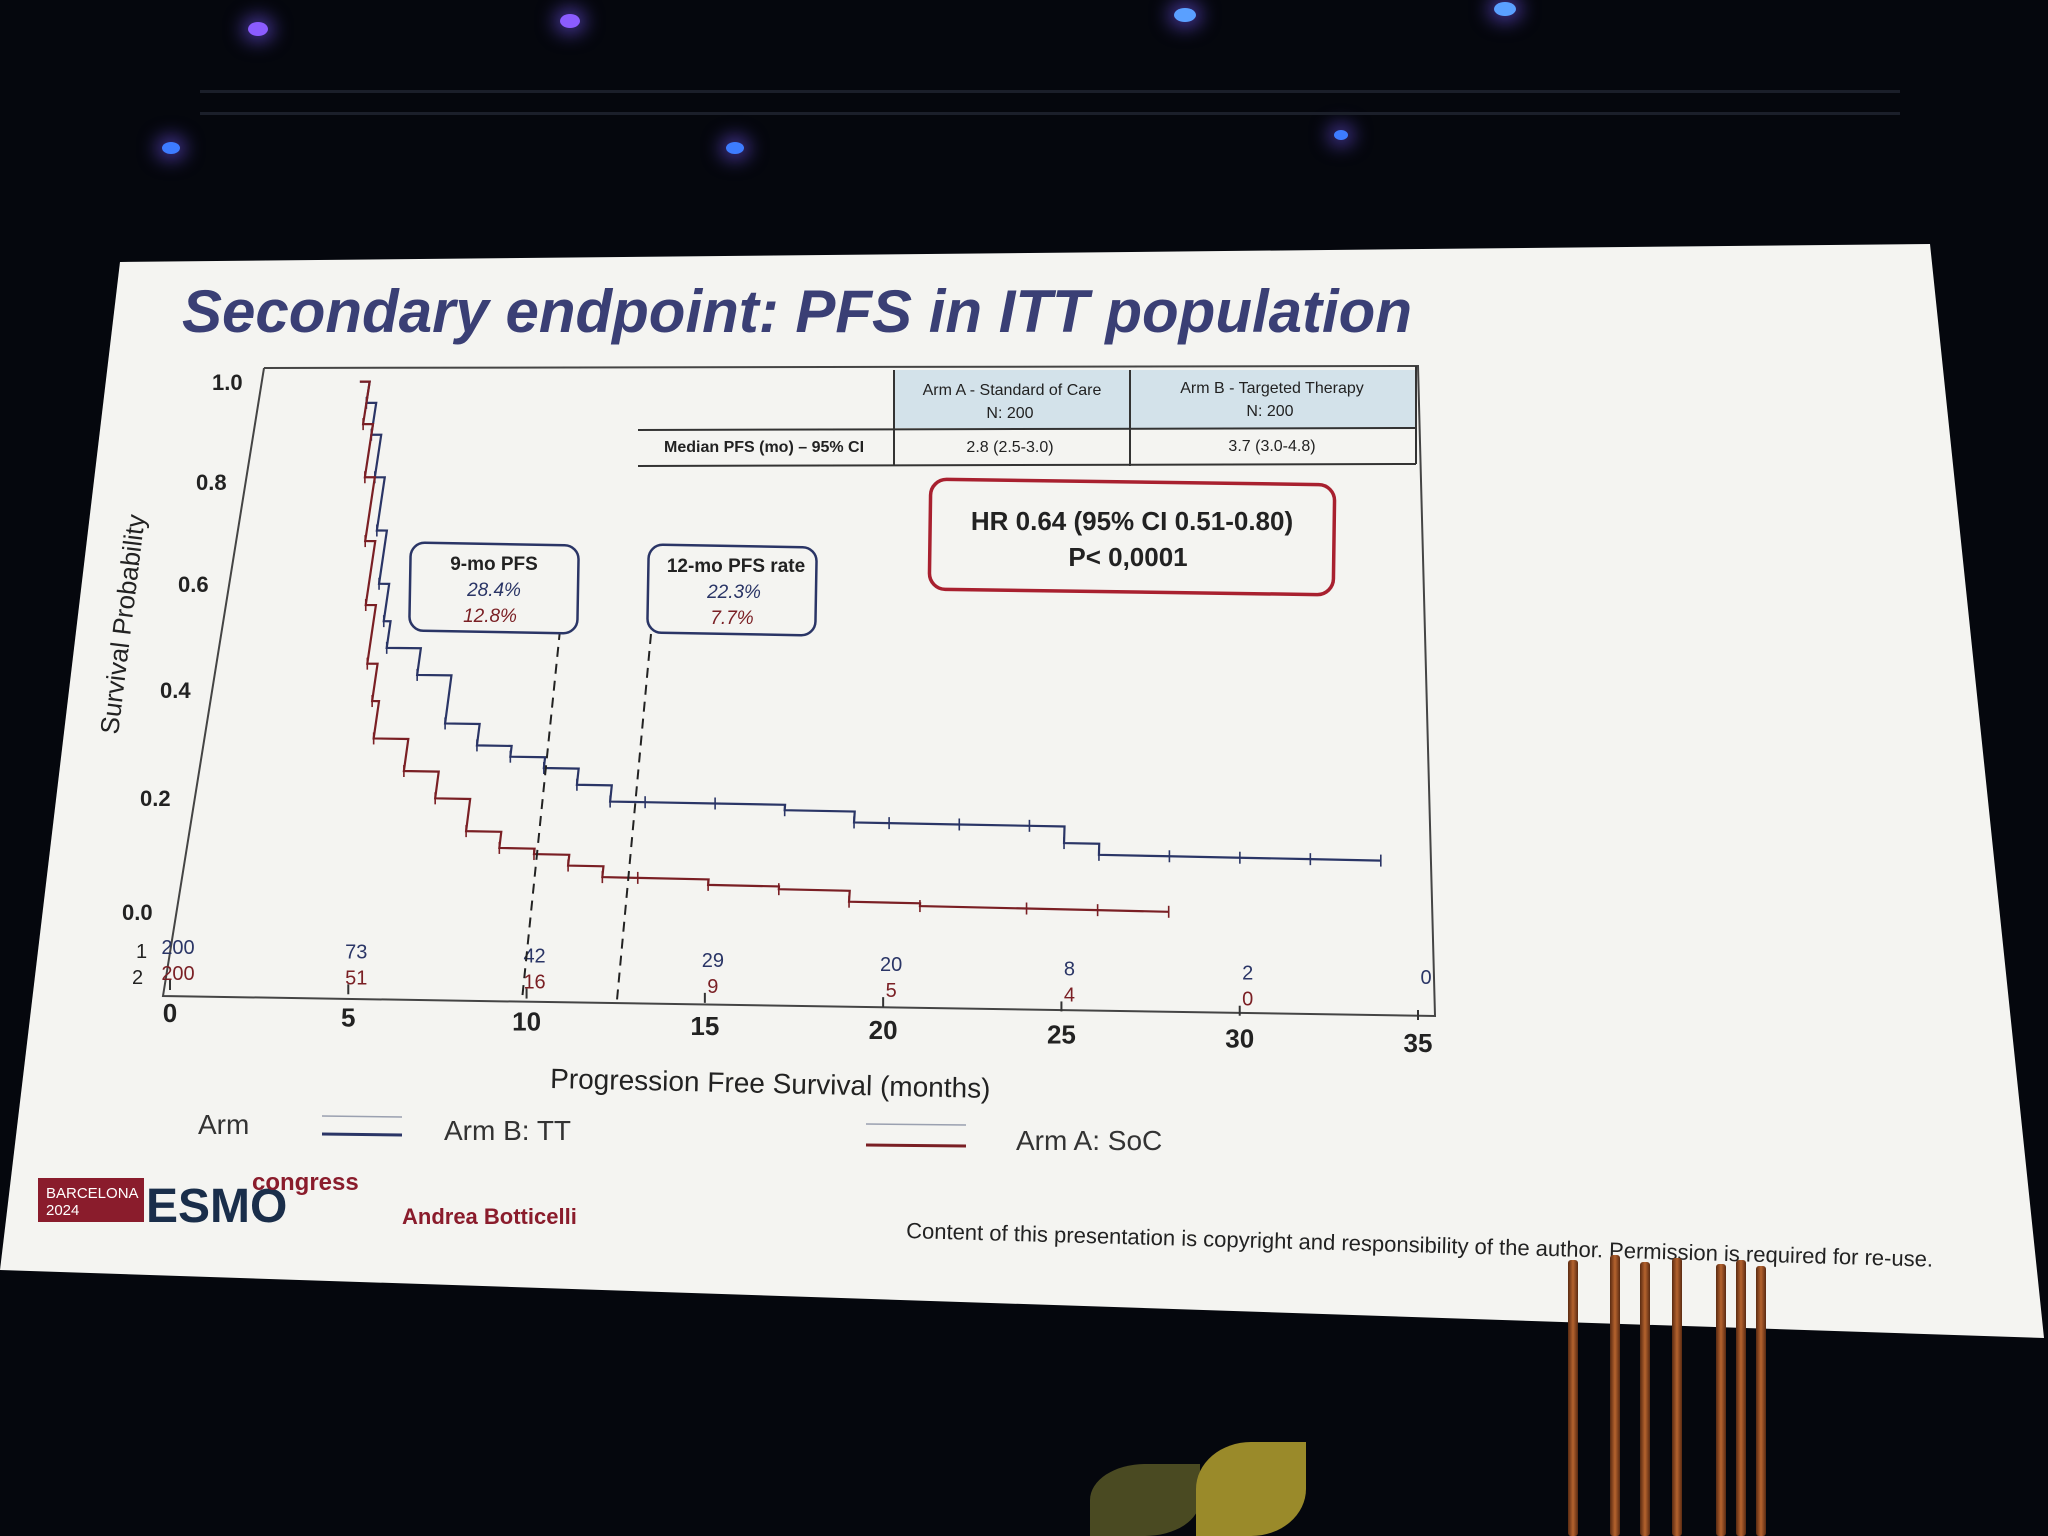  Describe the element at coordinates (170, 1013) in the screenshot. I see `x-tick-label: 0` at that location.